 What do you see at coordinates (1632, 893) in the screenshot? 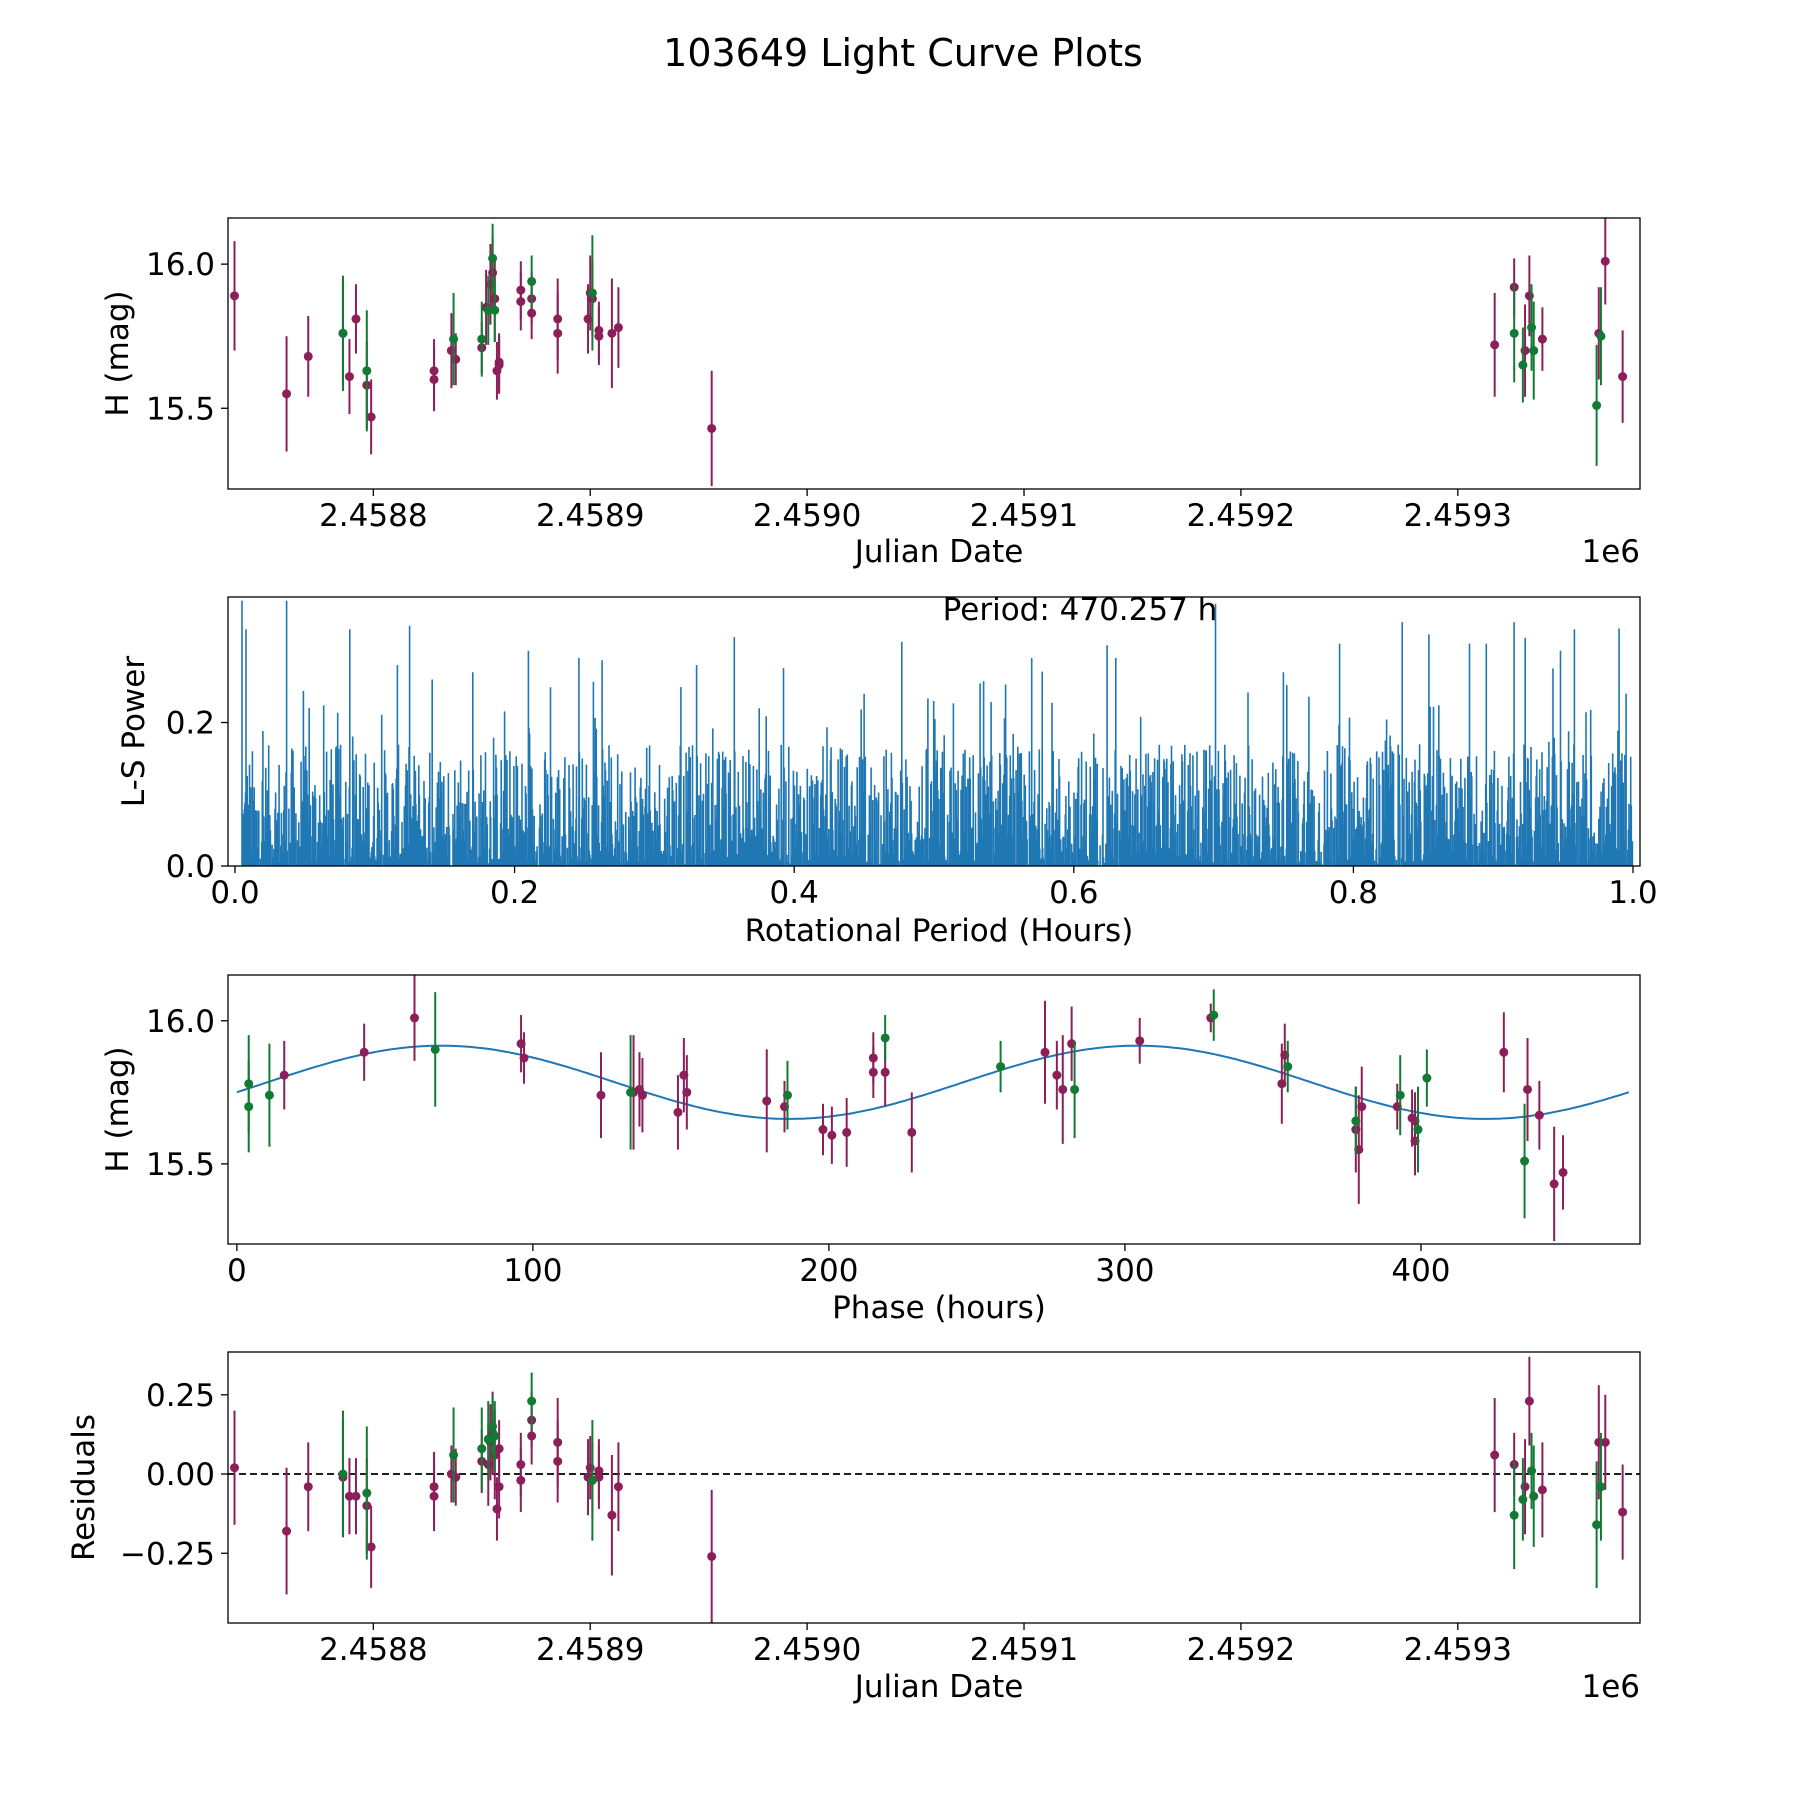
I see `x-tick-label: 1.0` at bounding box center [1632, 893].